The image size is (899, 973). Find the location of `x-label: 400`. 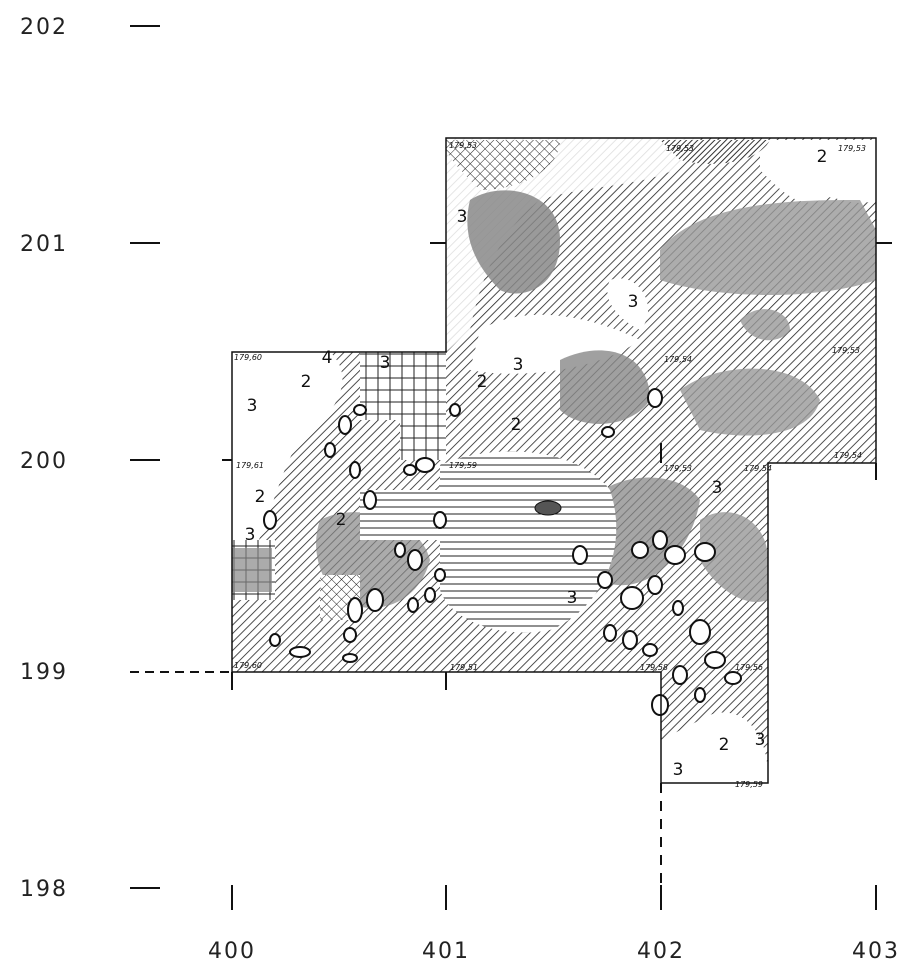

x-label: 400 is located at coordinates (232, 951).